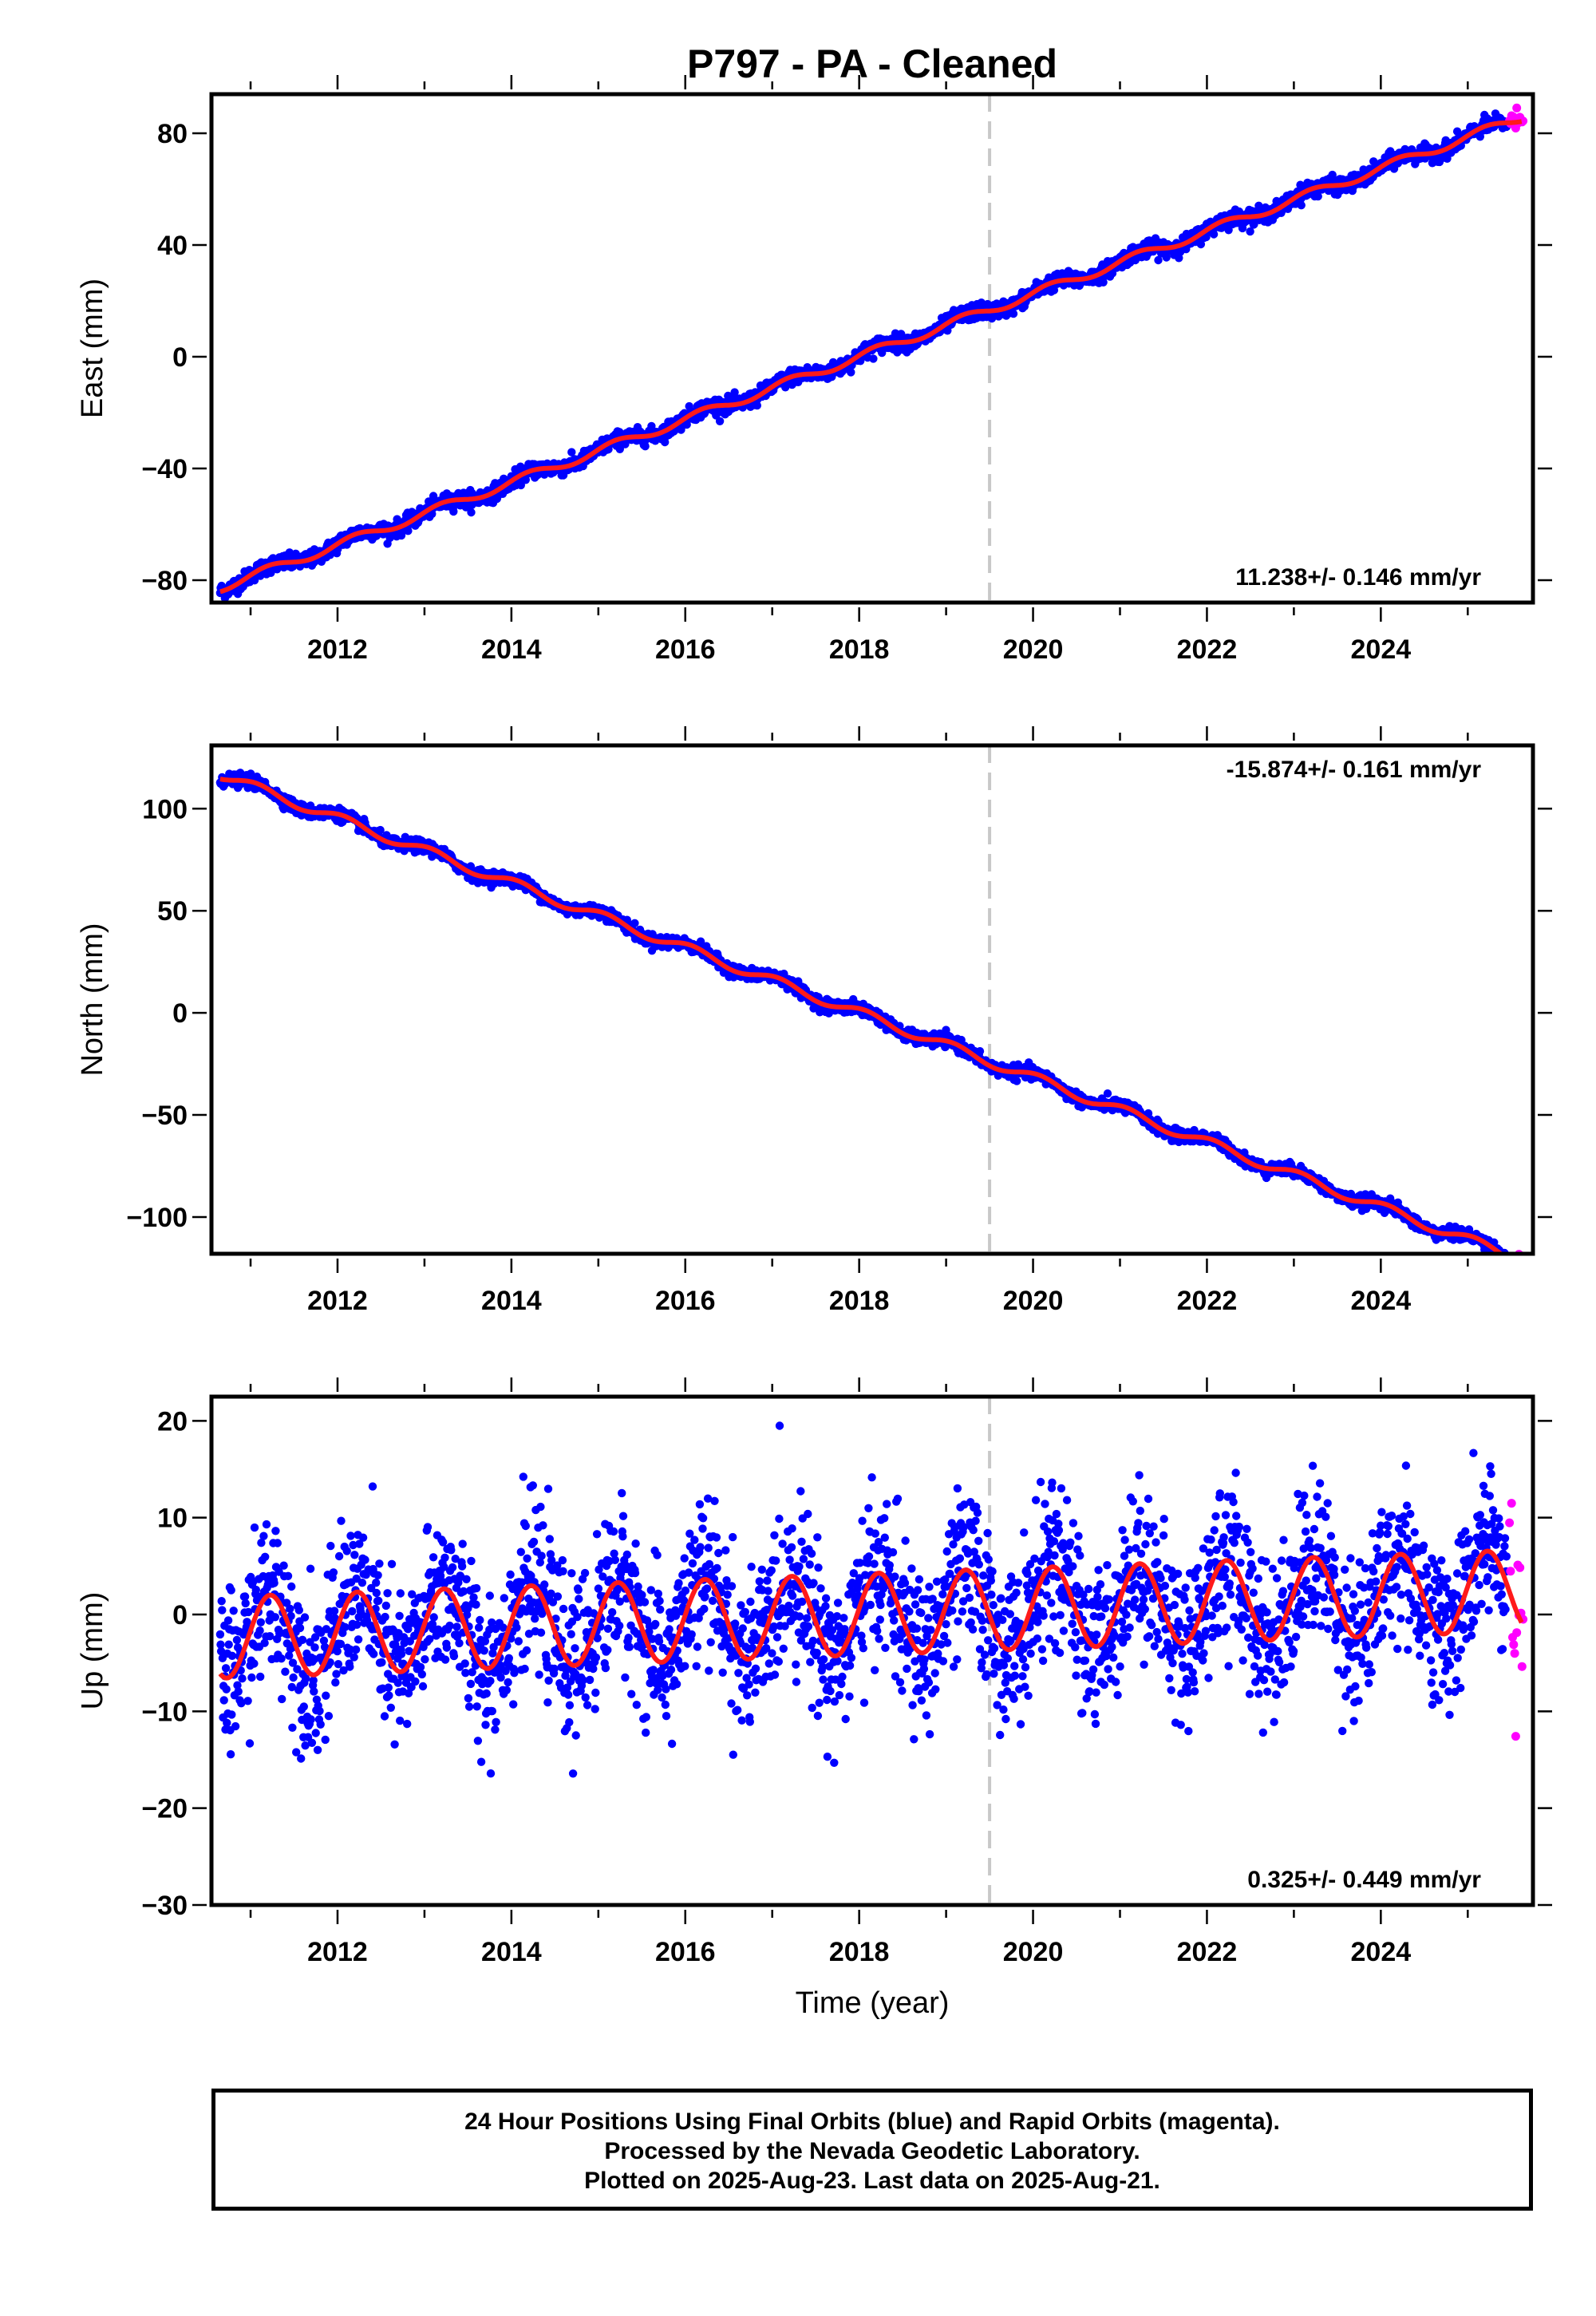  Describe the element at coordinates (1207, 649) in the screenshot. I see `x-tick-label: 2022` at that location.